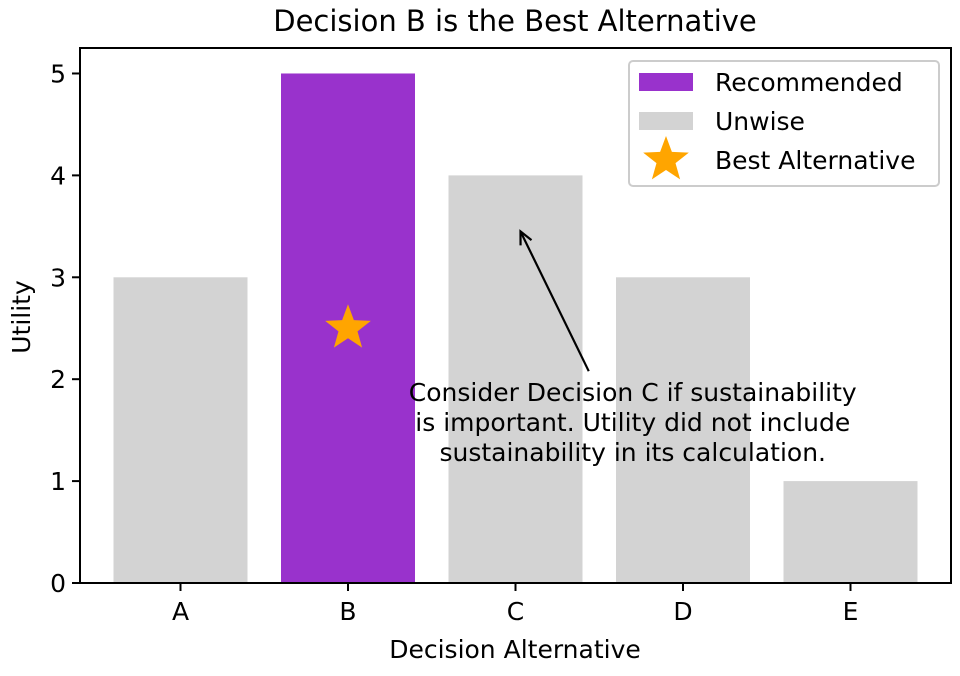 The height and width of the screenshot is (676, 960). Describe the element at coordinates (515, 21) in the screenshot. I see `chart-title: Decision B is the Best Alternative` at that location.